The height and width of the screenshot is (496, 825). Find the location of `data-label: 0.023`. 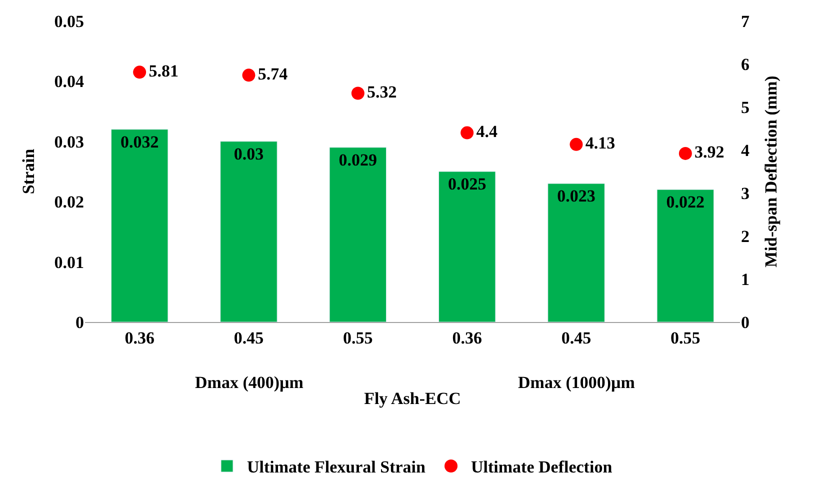

data-label: 0.023 is located at coordinates (576, 196).